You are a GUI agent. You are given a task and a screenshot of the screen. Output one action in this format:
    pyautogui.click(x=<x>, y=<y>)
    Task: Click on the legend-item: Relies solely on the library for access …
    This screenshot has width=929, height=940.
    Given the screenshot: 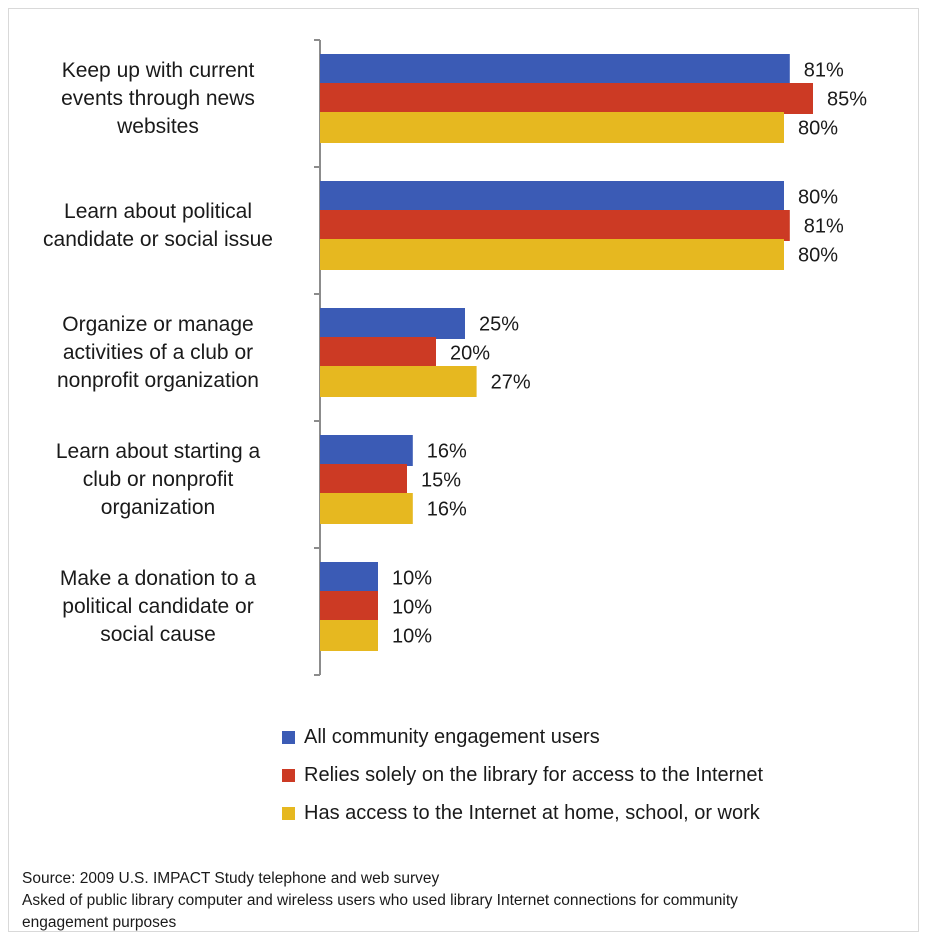 What is the action you would take?
    pyautogui.click(x=522, y=775)
    